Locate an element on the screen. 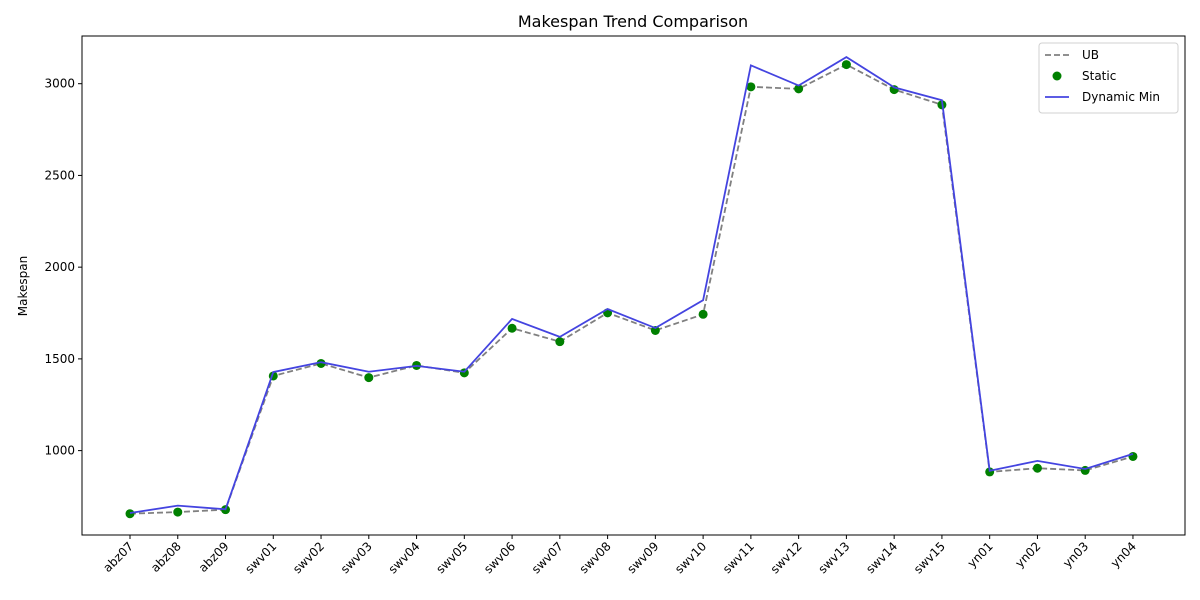 This screenshot has width=1200, height=600. y-tick-label: 2500 is located at coordinates (59, 175).